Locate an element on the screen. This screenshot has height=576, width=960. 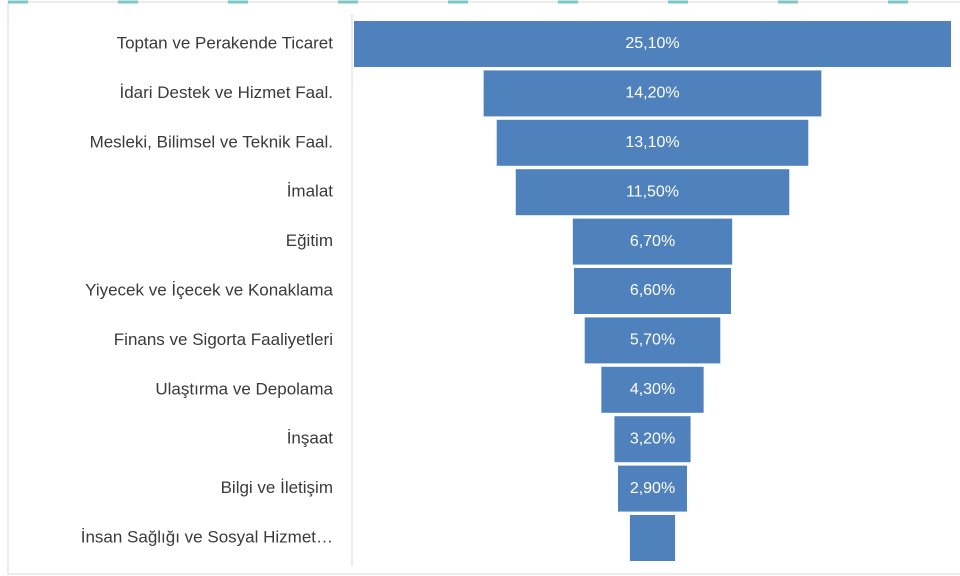
category-label: Yiyecek ve İçecek ve Konaklama is located at coordinates (209, 289).